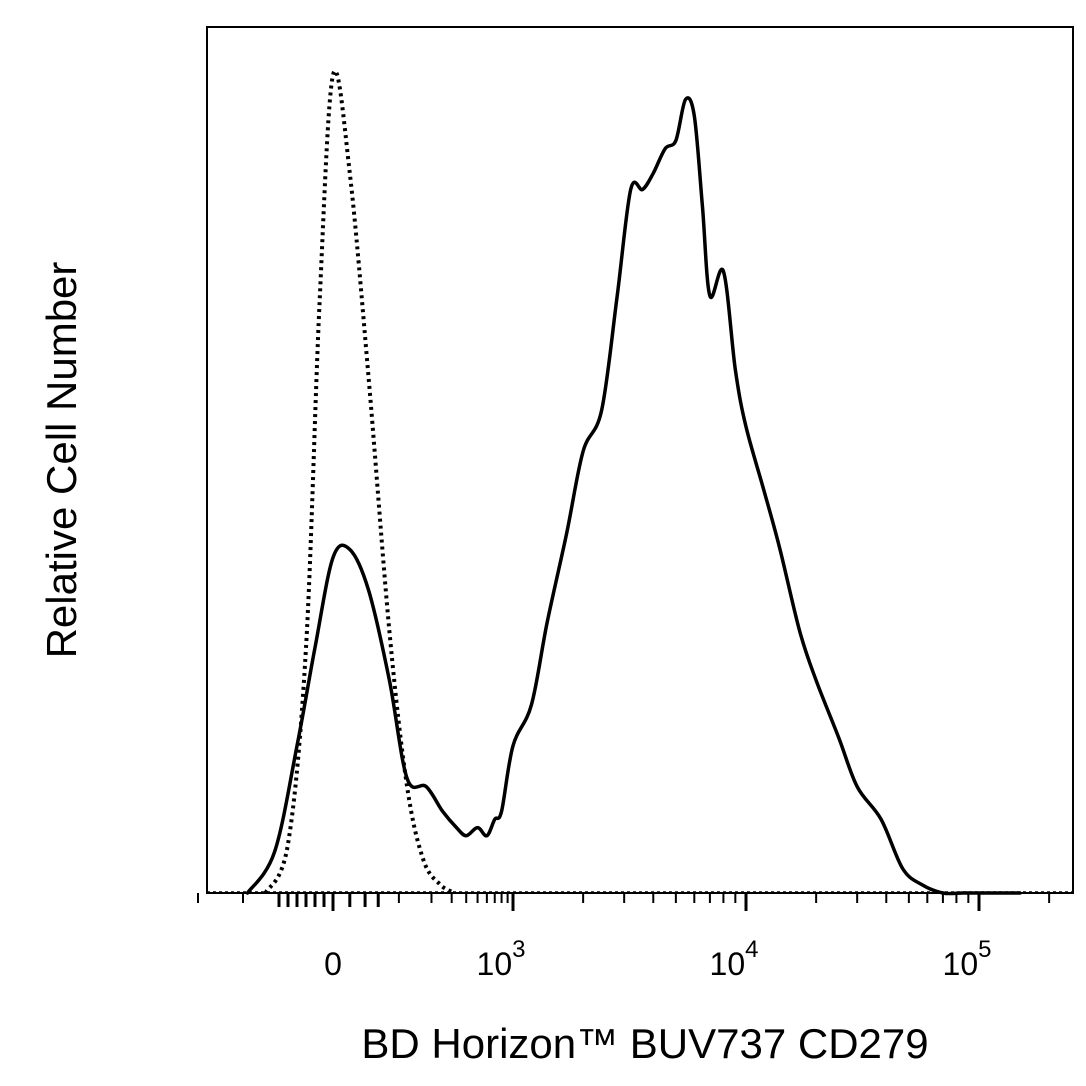  I want to click on x-tick-label: 10³, so click(501, 959).